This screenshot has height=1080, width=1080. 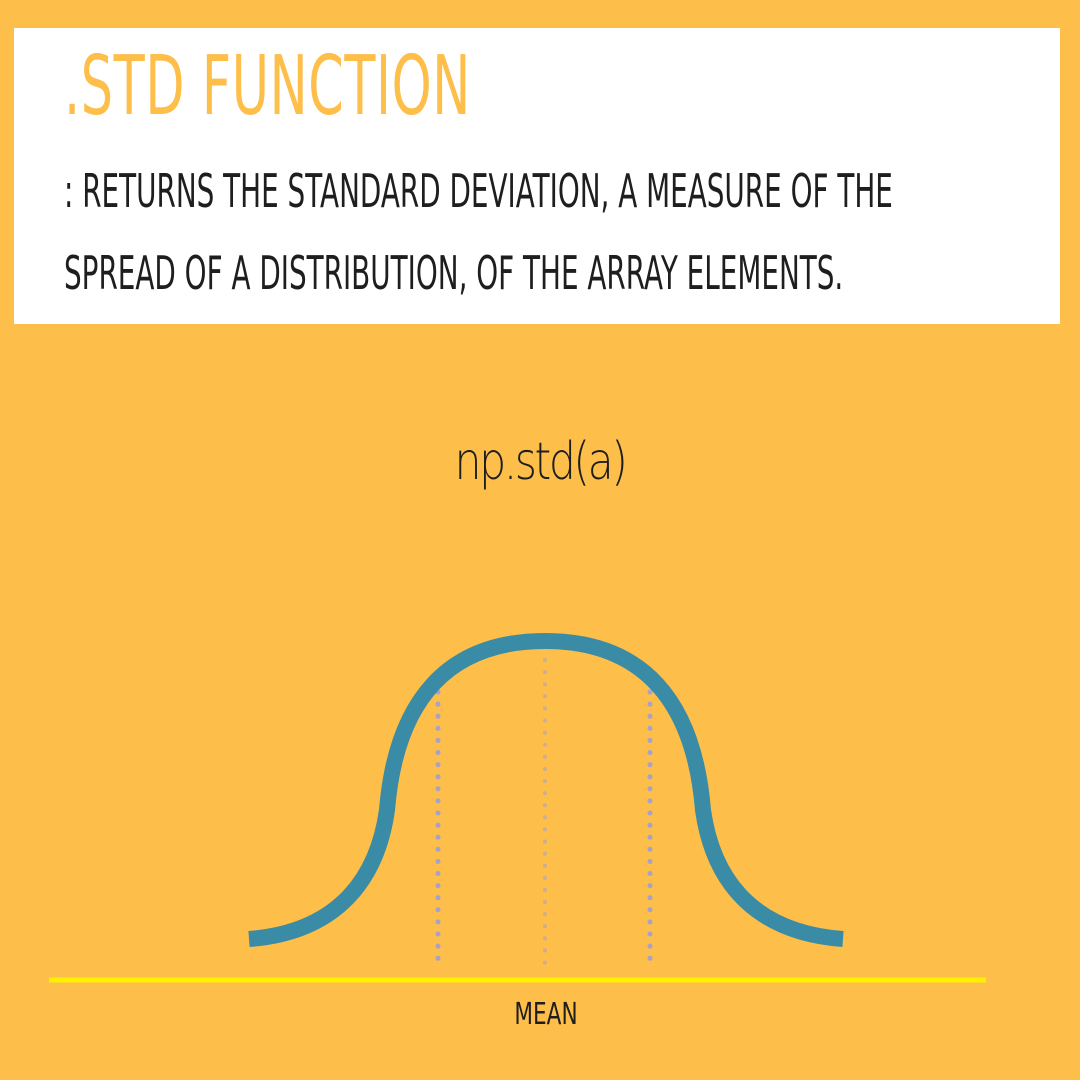 I want to click on mean-label: MEAN, so click(x=546, y=1014).